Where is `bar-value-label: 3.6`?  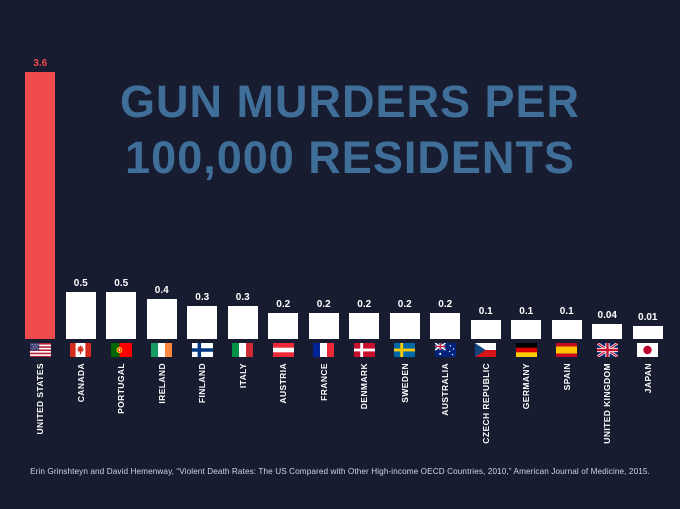 bar-value-label: 3.6 is located at coordinates (40, 63).